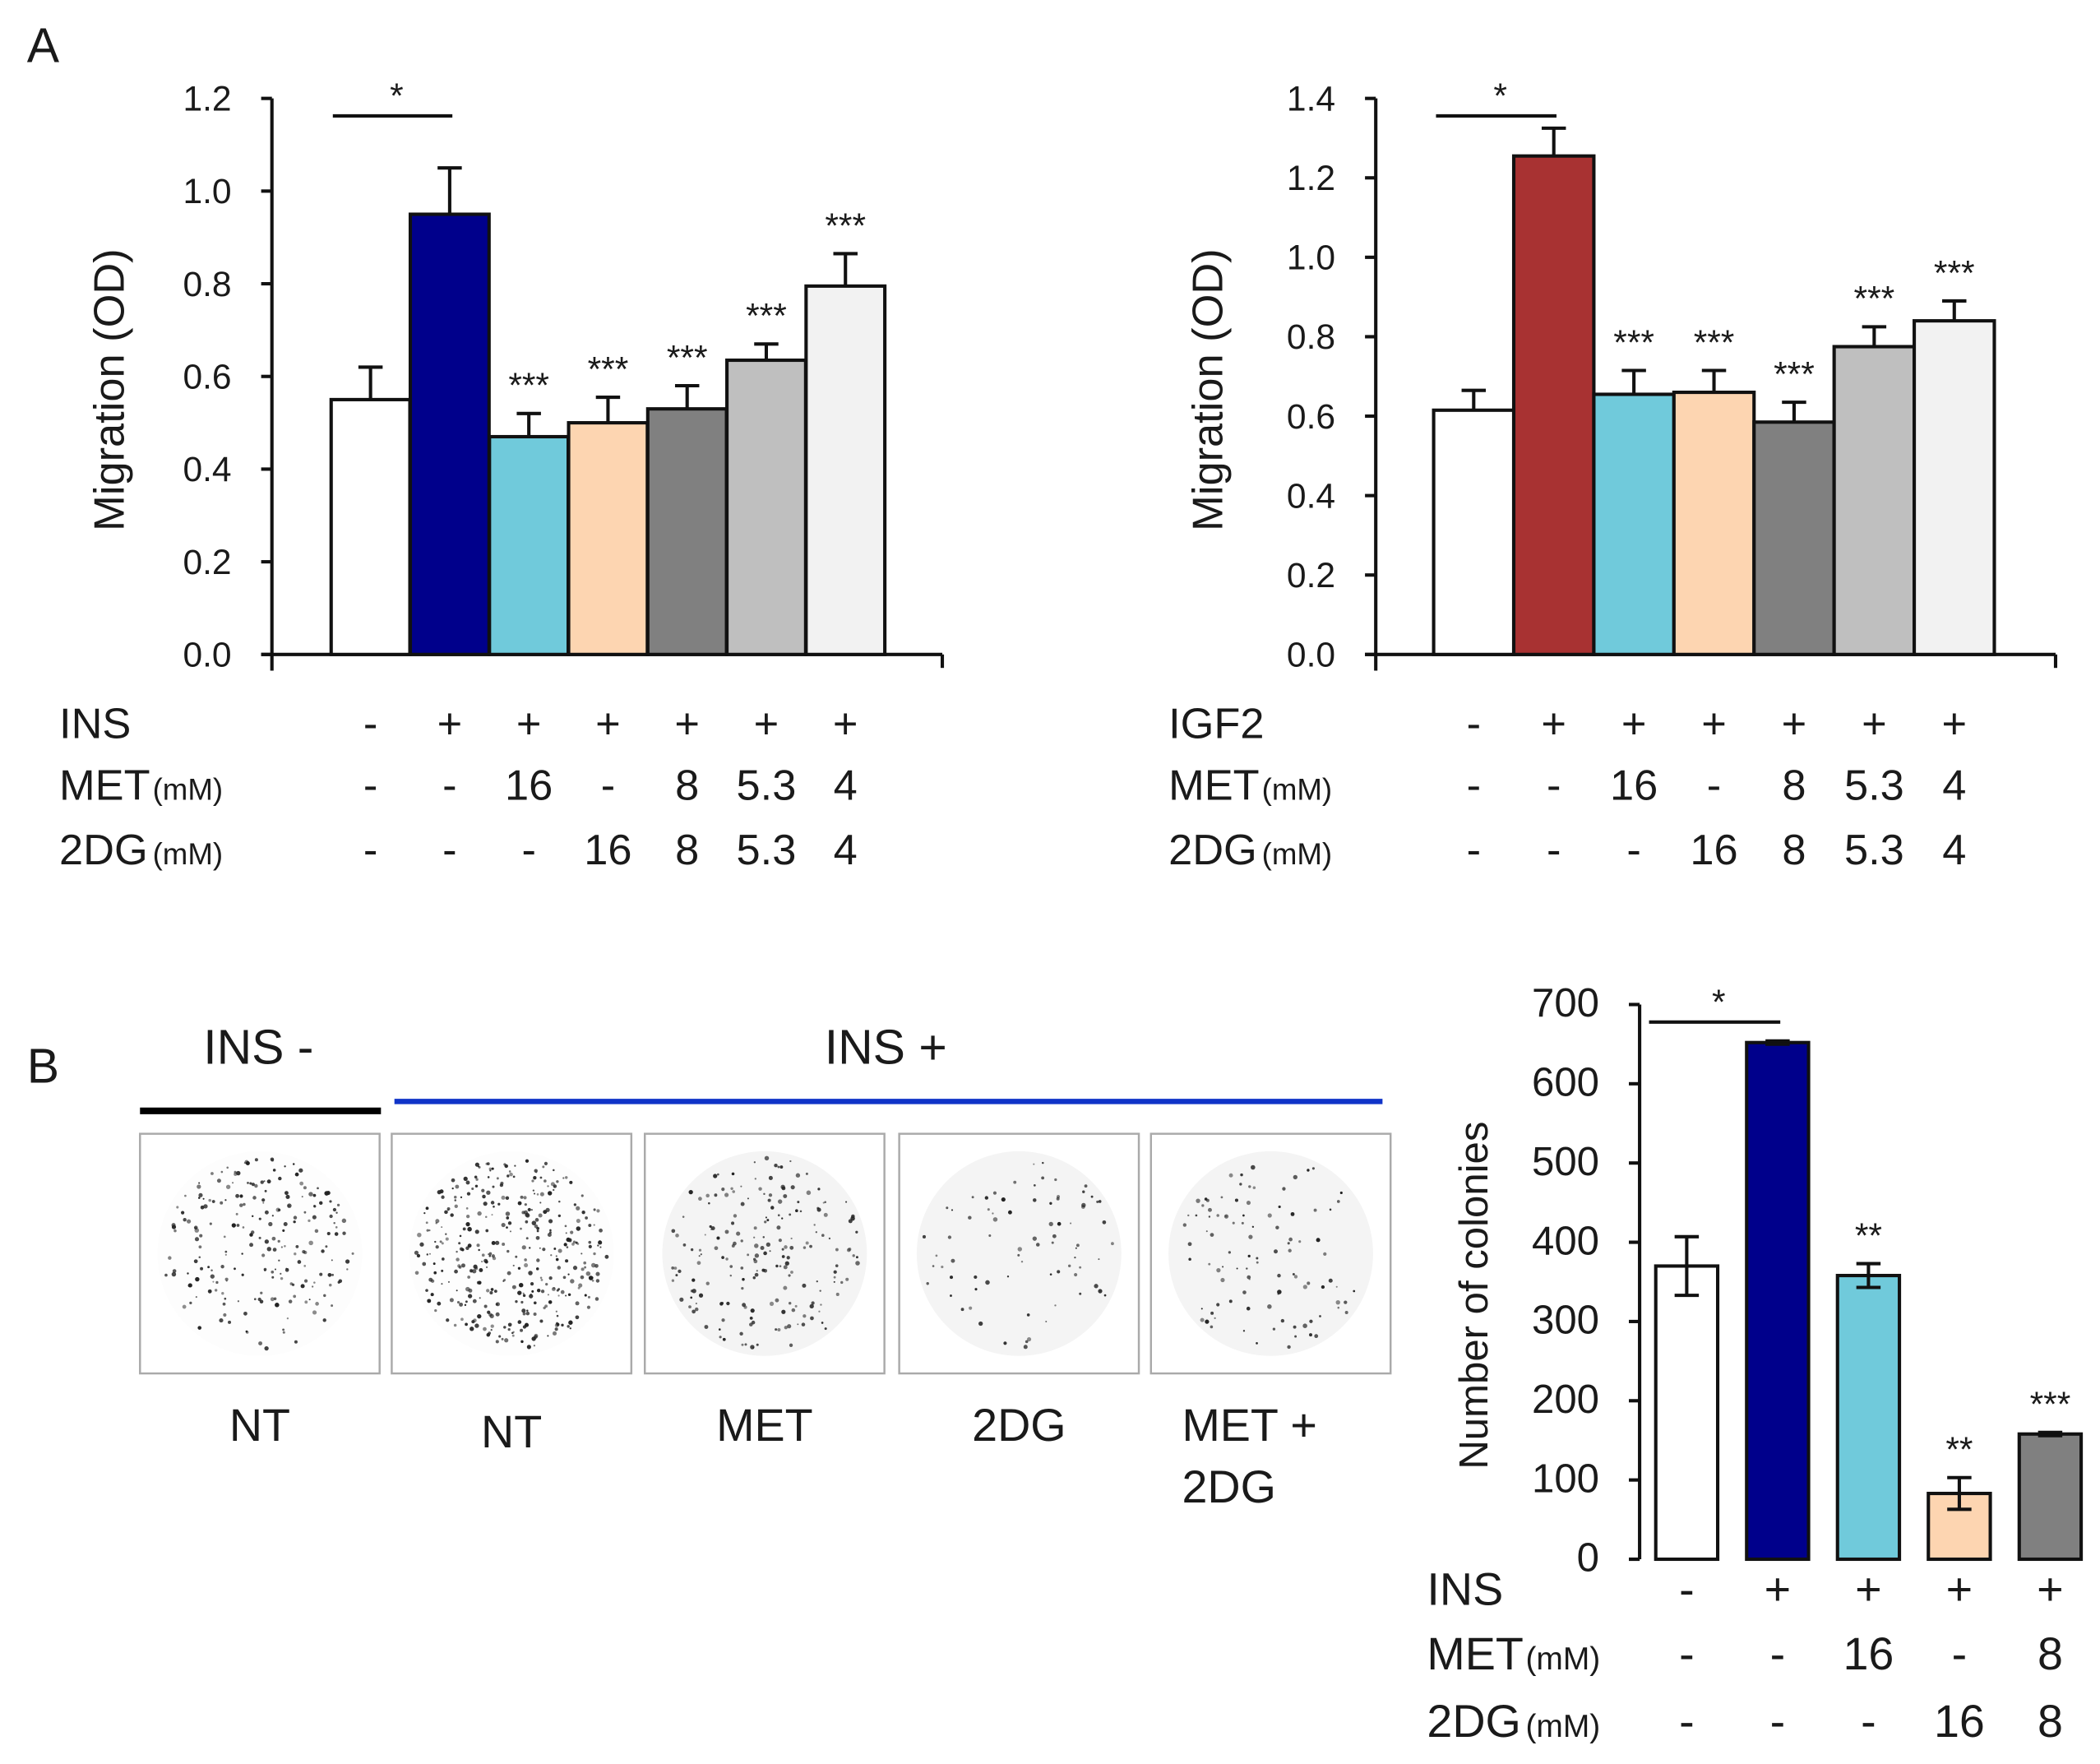 The image size is (2100, 1764). Describe the element at coordinates (1475, 1653) in the screenshot. I see `treatment-row-label: MET` at that location.